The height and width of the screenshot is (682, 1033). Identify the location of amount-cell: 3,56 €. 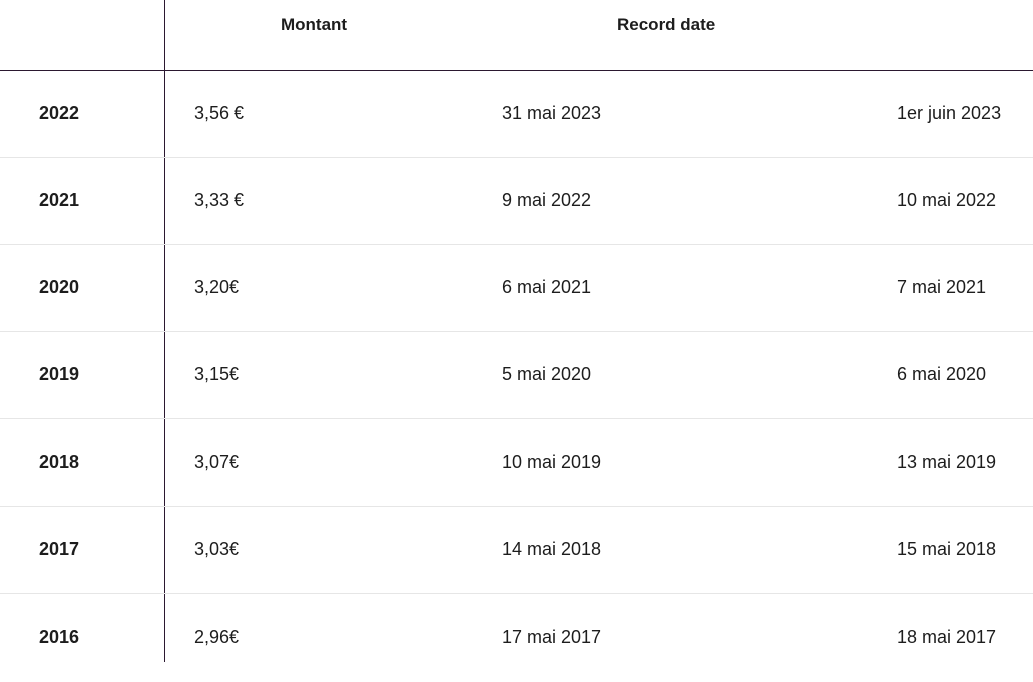
(219, 113).